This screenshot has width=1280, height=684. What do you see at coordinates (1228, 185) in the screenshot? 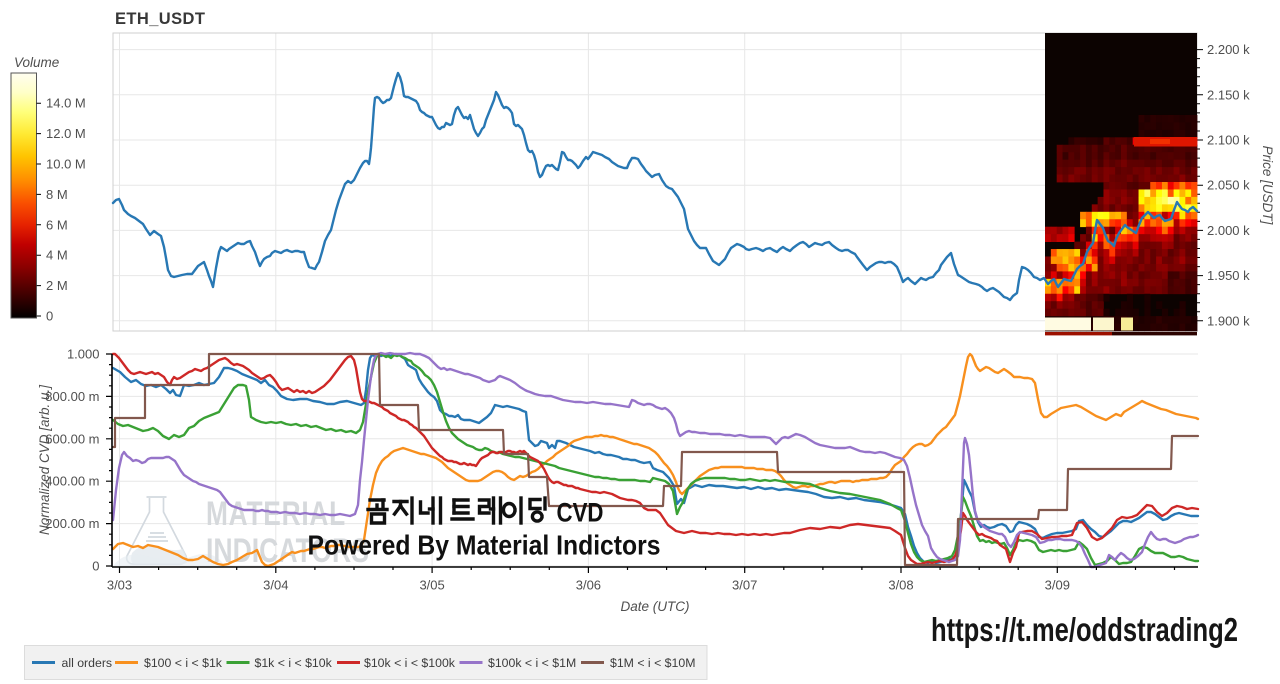
I see `svg-text: 2.050 k` at bounding box center [1228, 185].